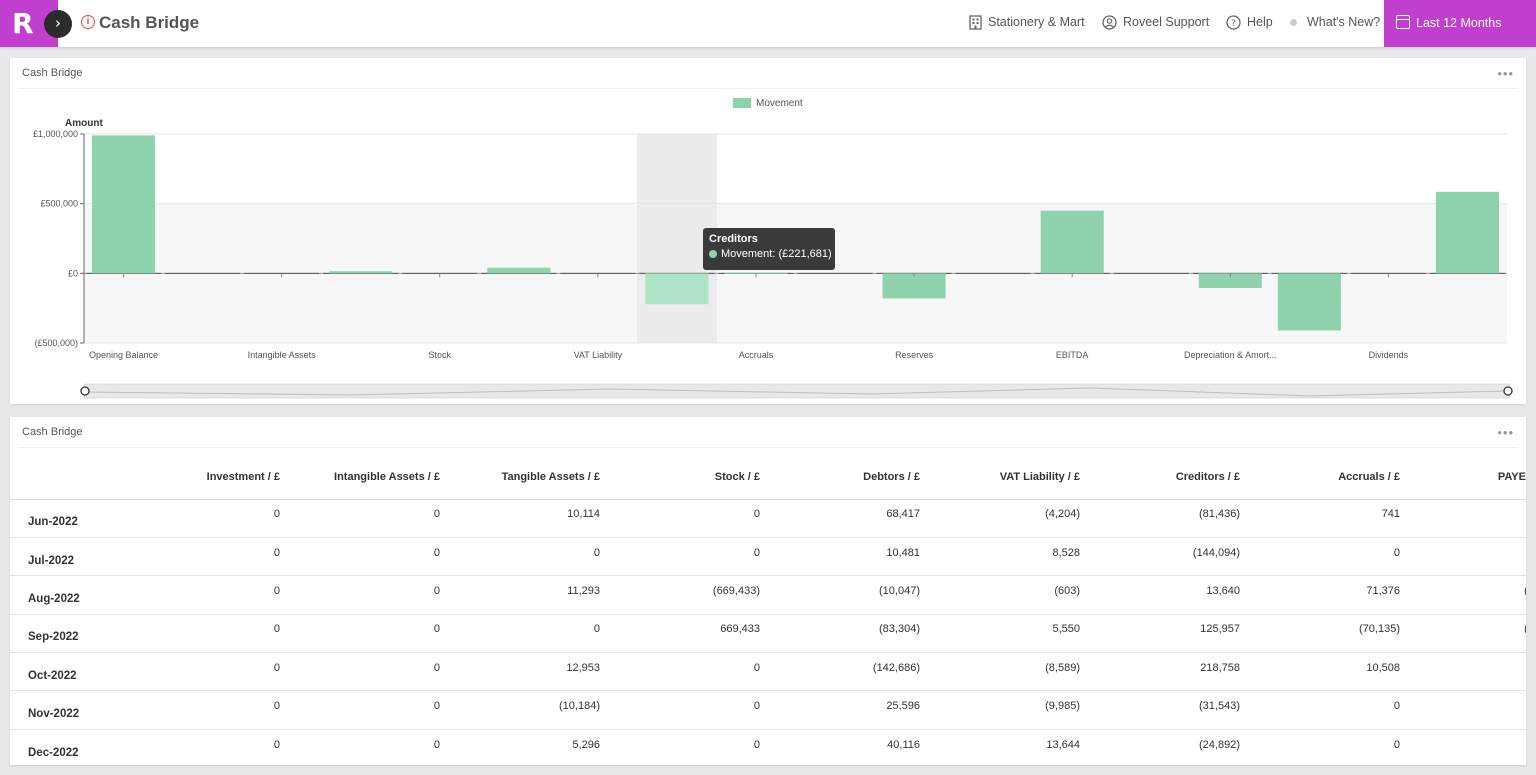  Describe the element at coordinates (149, 22) in the screenshot. I see `page-title: Cash Bridge` at that location.